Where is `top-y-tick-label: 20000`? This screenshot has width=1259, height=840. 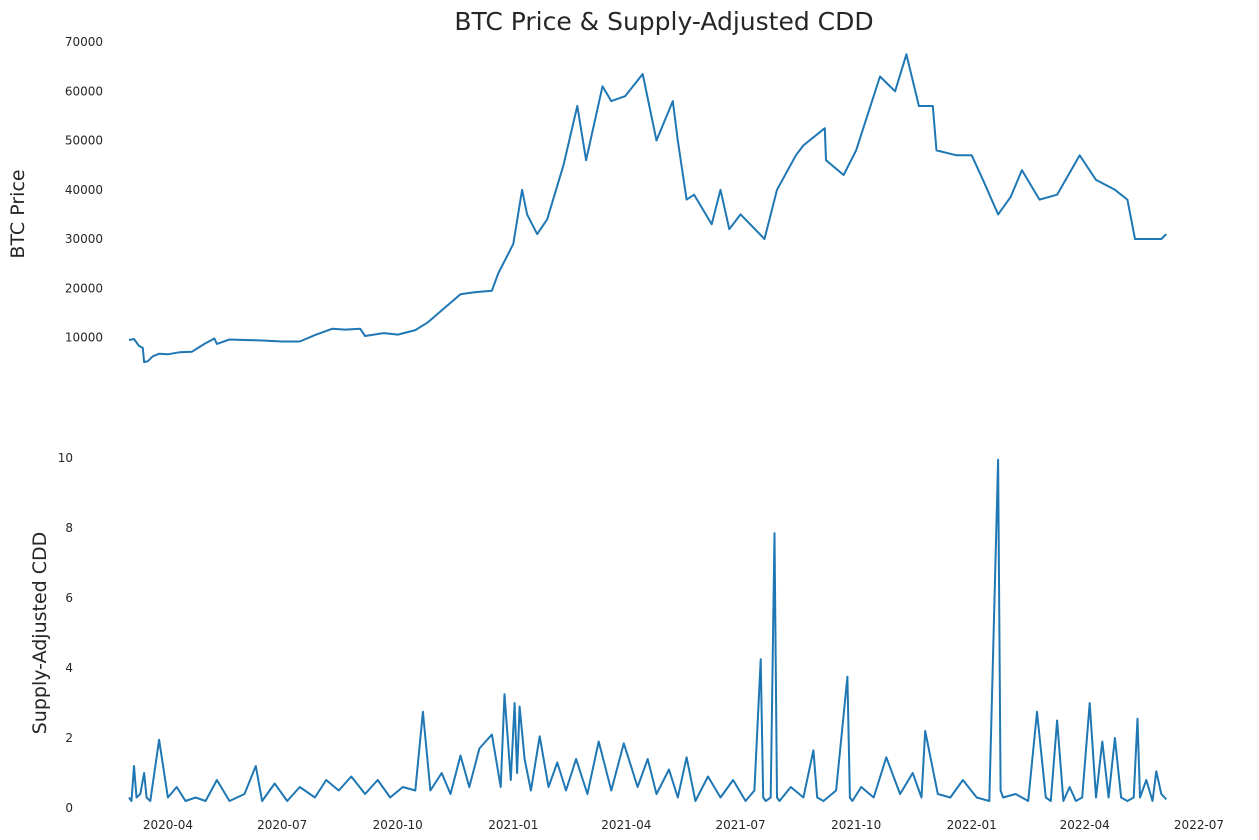 top-y-tick-label: 20000 is located at coordinates (84, 288).